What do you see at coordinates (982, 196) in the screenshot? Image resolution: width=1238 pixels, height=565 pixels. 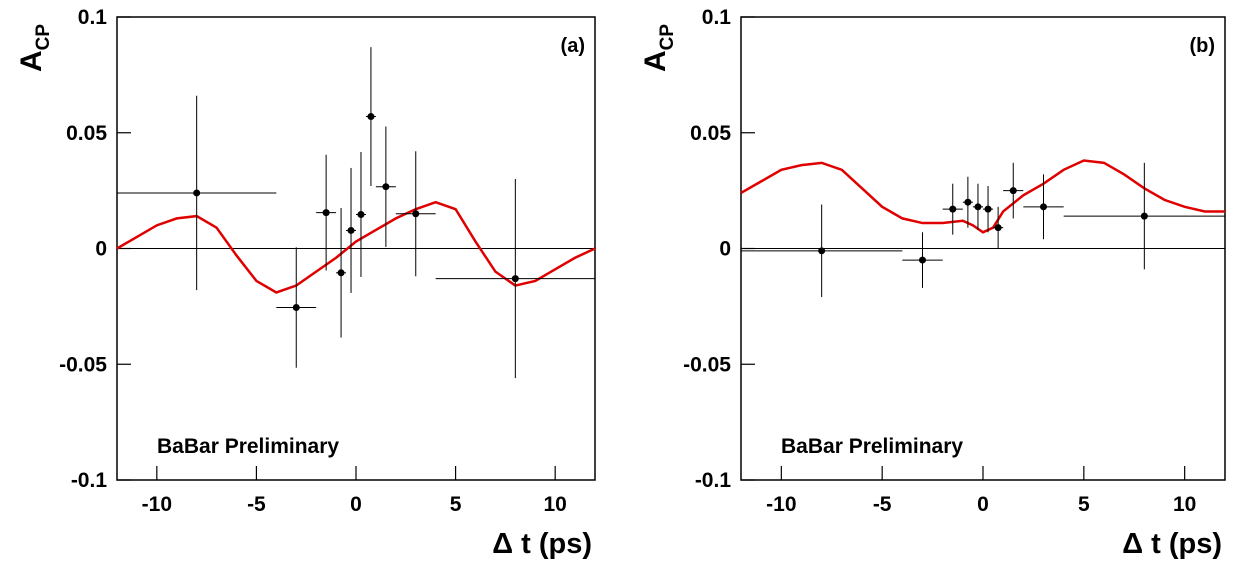 I see `fit-curve` at bounding box center [982, 196].